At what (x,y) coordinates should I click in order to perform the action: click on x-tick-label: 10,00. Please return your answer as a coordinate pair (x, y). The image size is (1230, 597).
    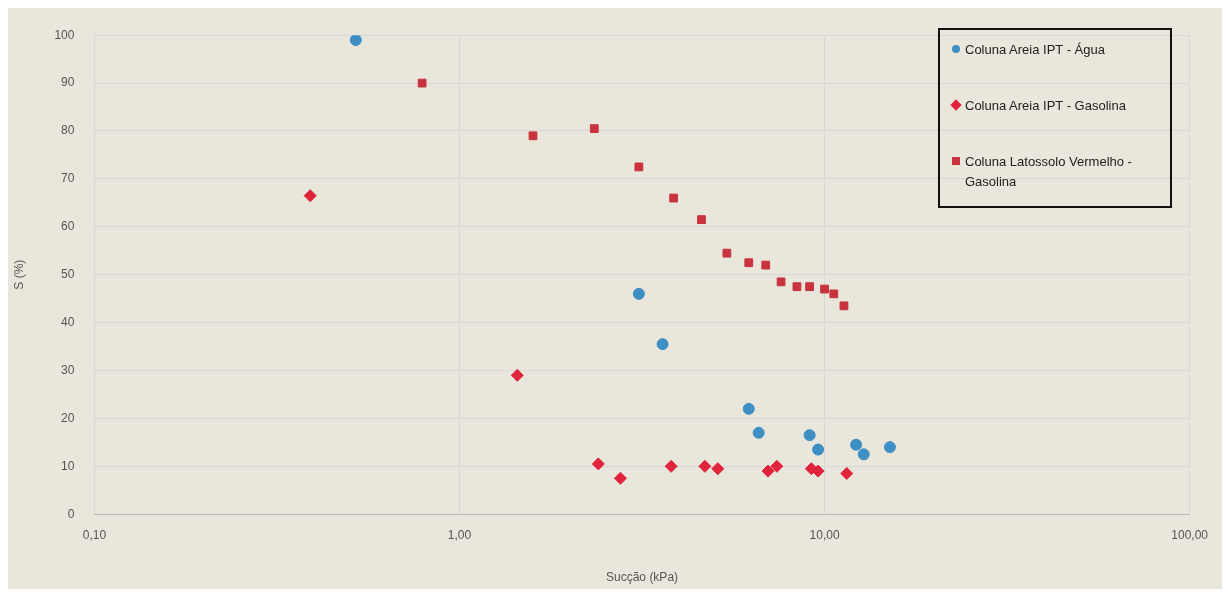
    Looking at the image, I should click on (824, 534).